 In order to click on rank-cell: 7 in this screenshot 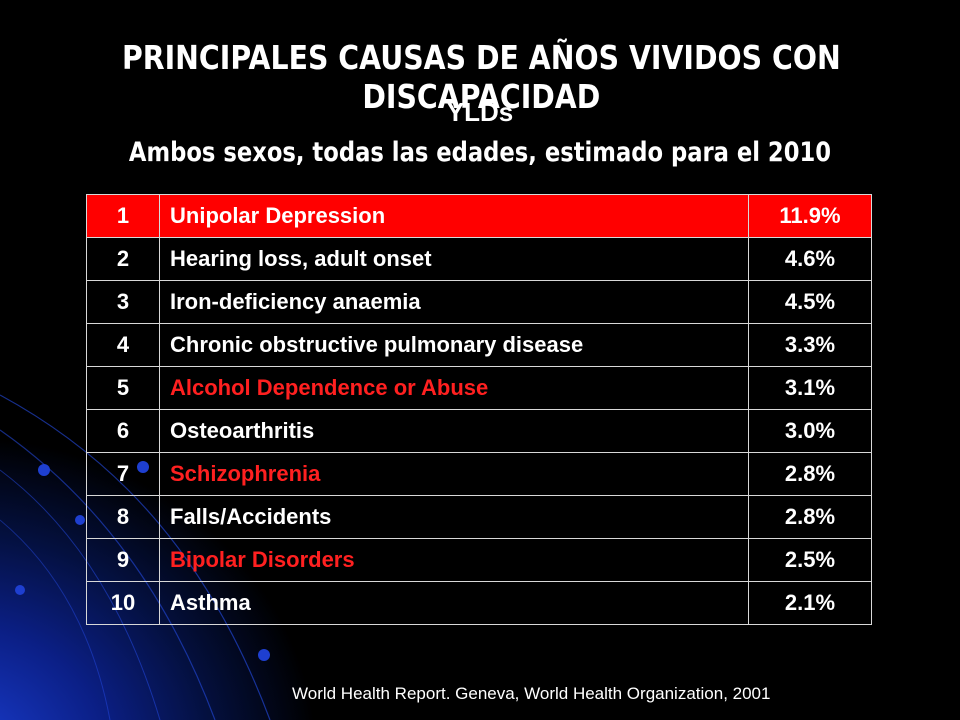, I will do `click(123, 474)`.